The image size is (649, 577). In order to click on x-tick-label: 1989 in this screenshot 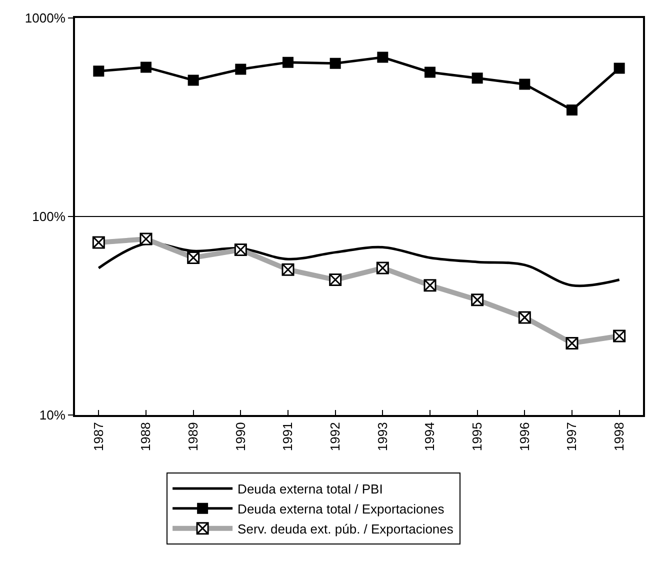, I will do `click(193, 437)`.